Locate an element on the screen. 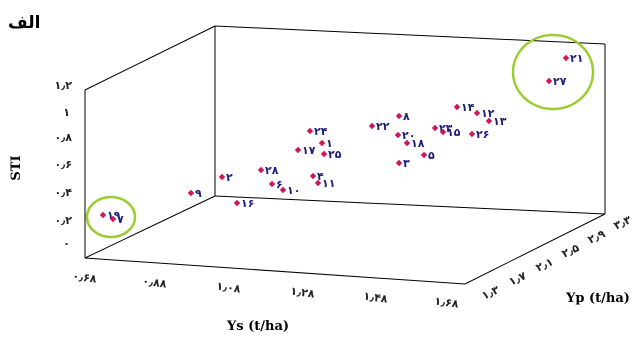  data-point-label: ۲۵ is located at coordinates (335, 154).